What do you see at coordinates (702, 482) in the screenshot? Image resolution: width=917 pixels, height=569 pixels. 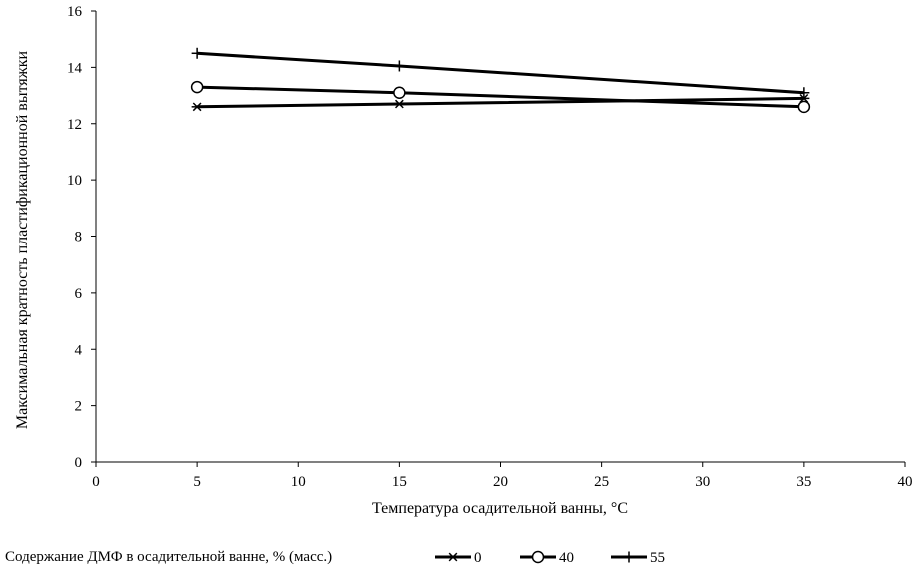 I see `x-tick-label: 30` at bounding box center [702, 482].